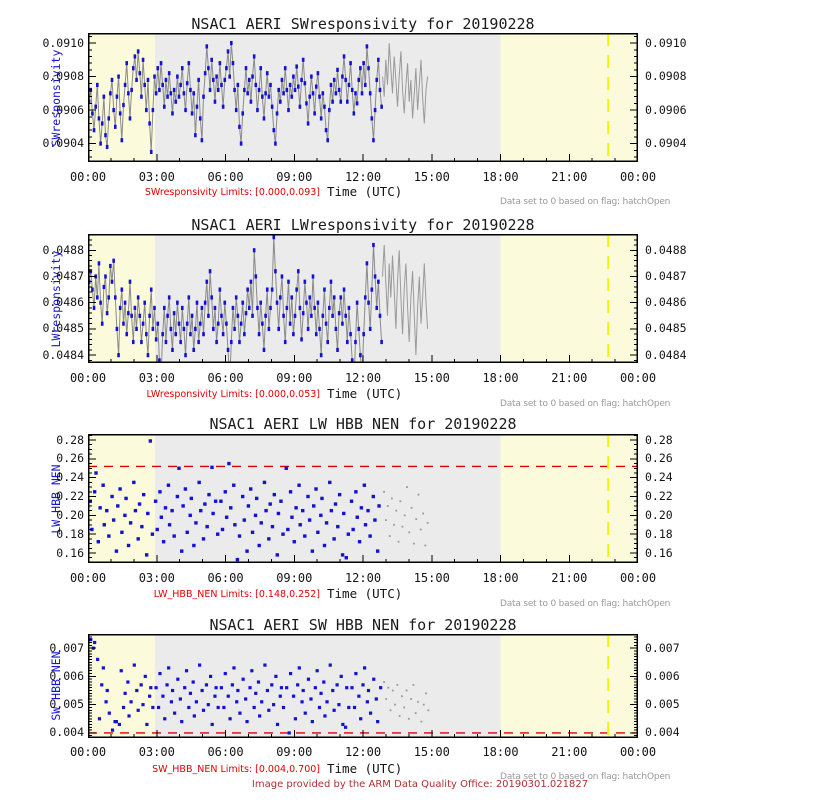 Image resolution: width=840 pixels, height=800 pixels. Describe the element at coordinates (66, 647) in the screenshot. I see `y-tick-label: 0.007` at that location.